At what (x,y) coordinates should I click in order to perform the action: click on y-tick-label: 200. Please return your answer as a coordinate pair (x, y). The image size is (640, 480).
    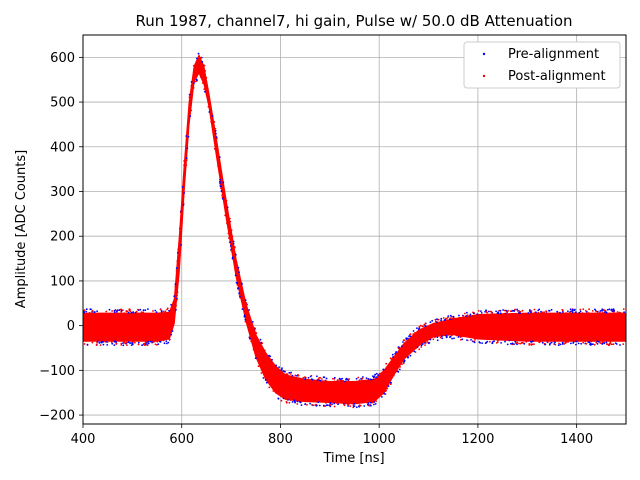
    Looking at the image, I should click on (62, 237).